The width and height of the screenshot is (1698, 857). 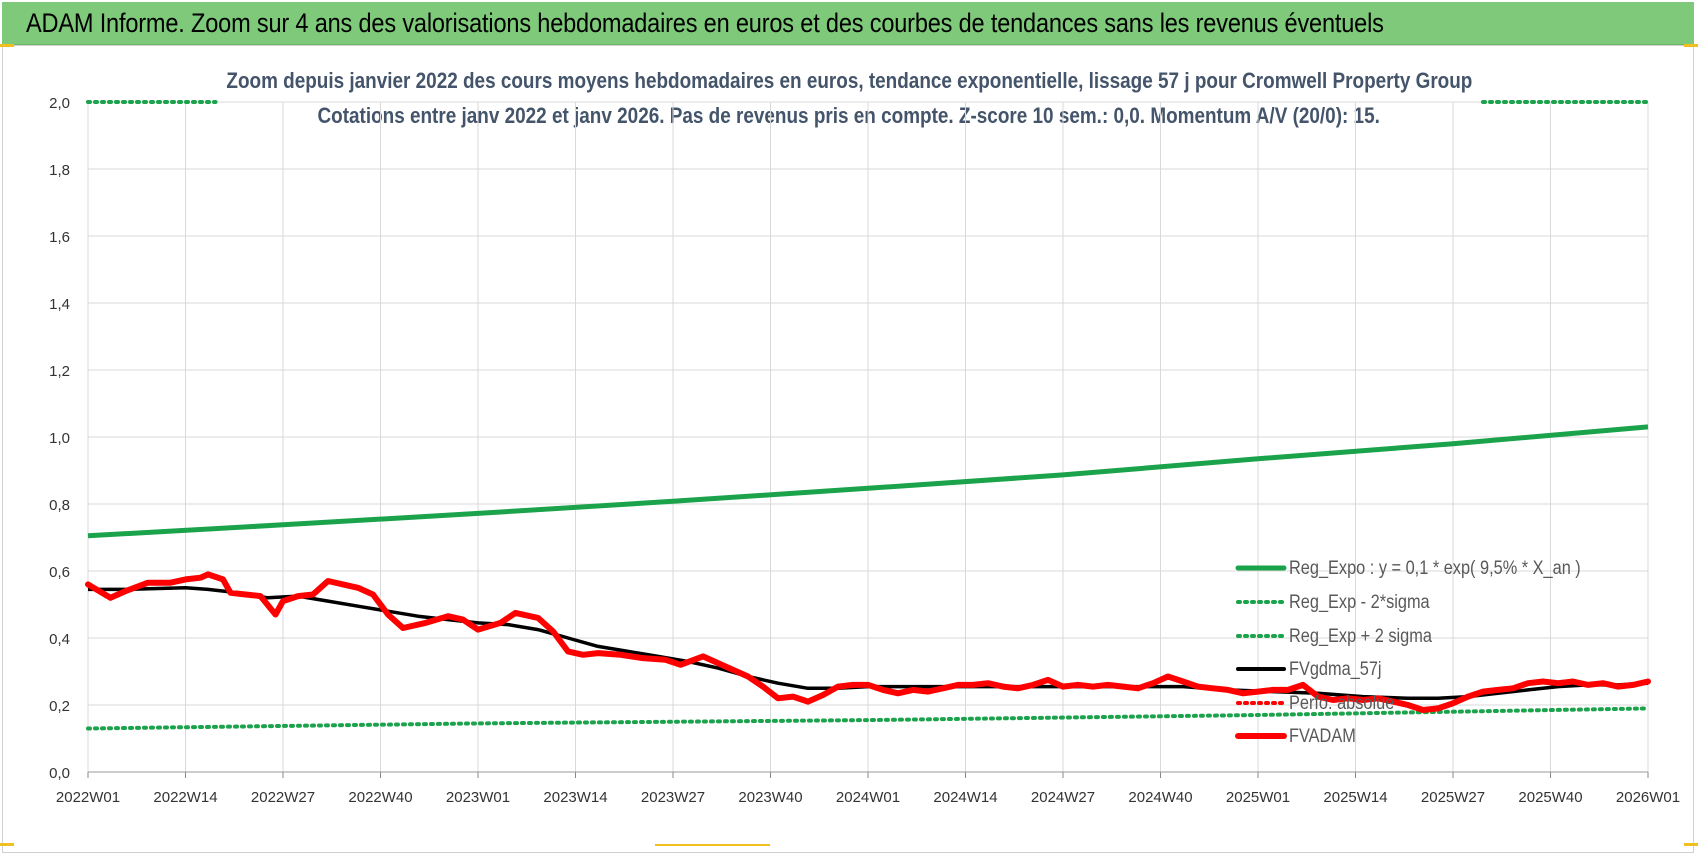 What do you see at coordinates (868, 481) in the screenshot?
I see `series-reg-expo-line` at bounding box center [868, 481].